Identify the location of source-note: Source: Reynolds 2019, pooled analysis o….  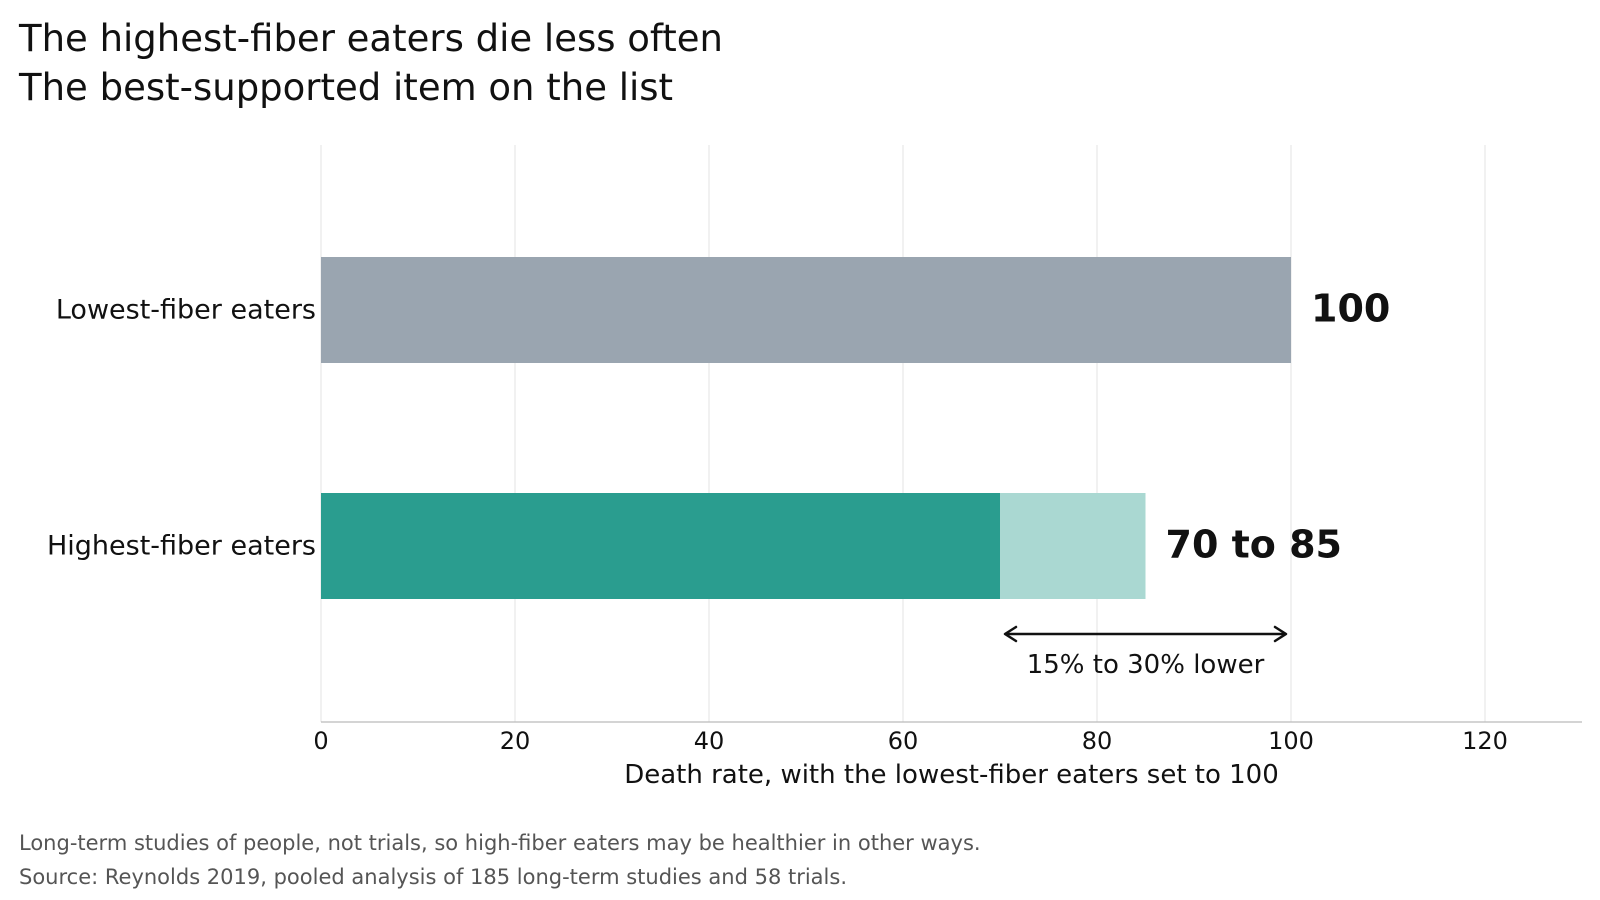
(433, 877).